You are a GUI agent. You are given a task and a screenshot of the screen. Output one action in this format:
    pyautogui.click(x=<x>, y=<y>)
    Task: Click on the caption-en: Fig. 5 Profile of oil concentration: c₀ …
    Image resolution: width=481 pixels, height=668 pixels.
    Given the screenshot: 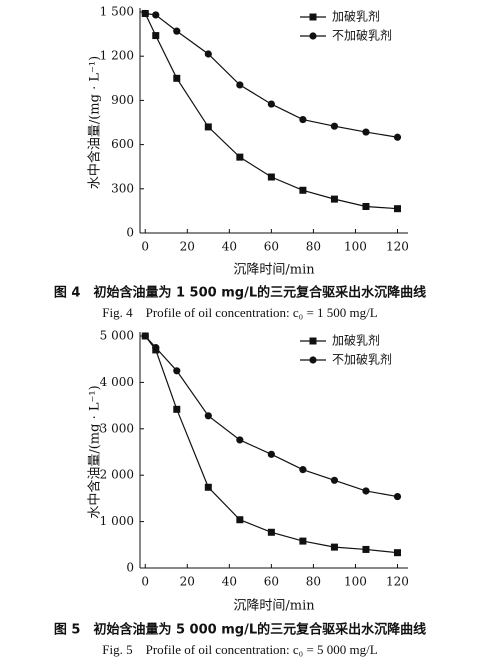 What is the action you would take?
    pyautogui.click(x=239, y=649)
    